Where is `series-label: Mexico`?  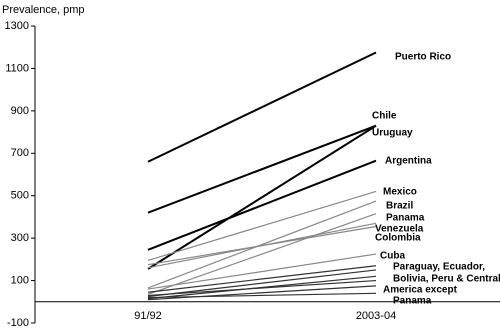 series-label: Mexico is located at coordinates (400, 192).